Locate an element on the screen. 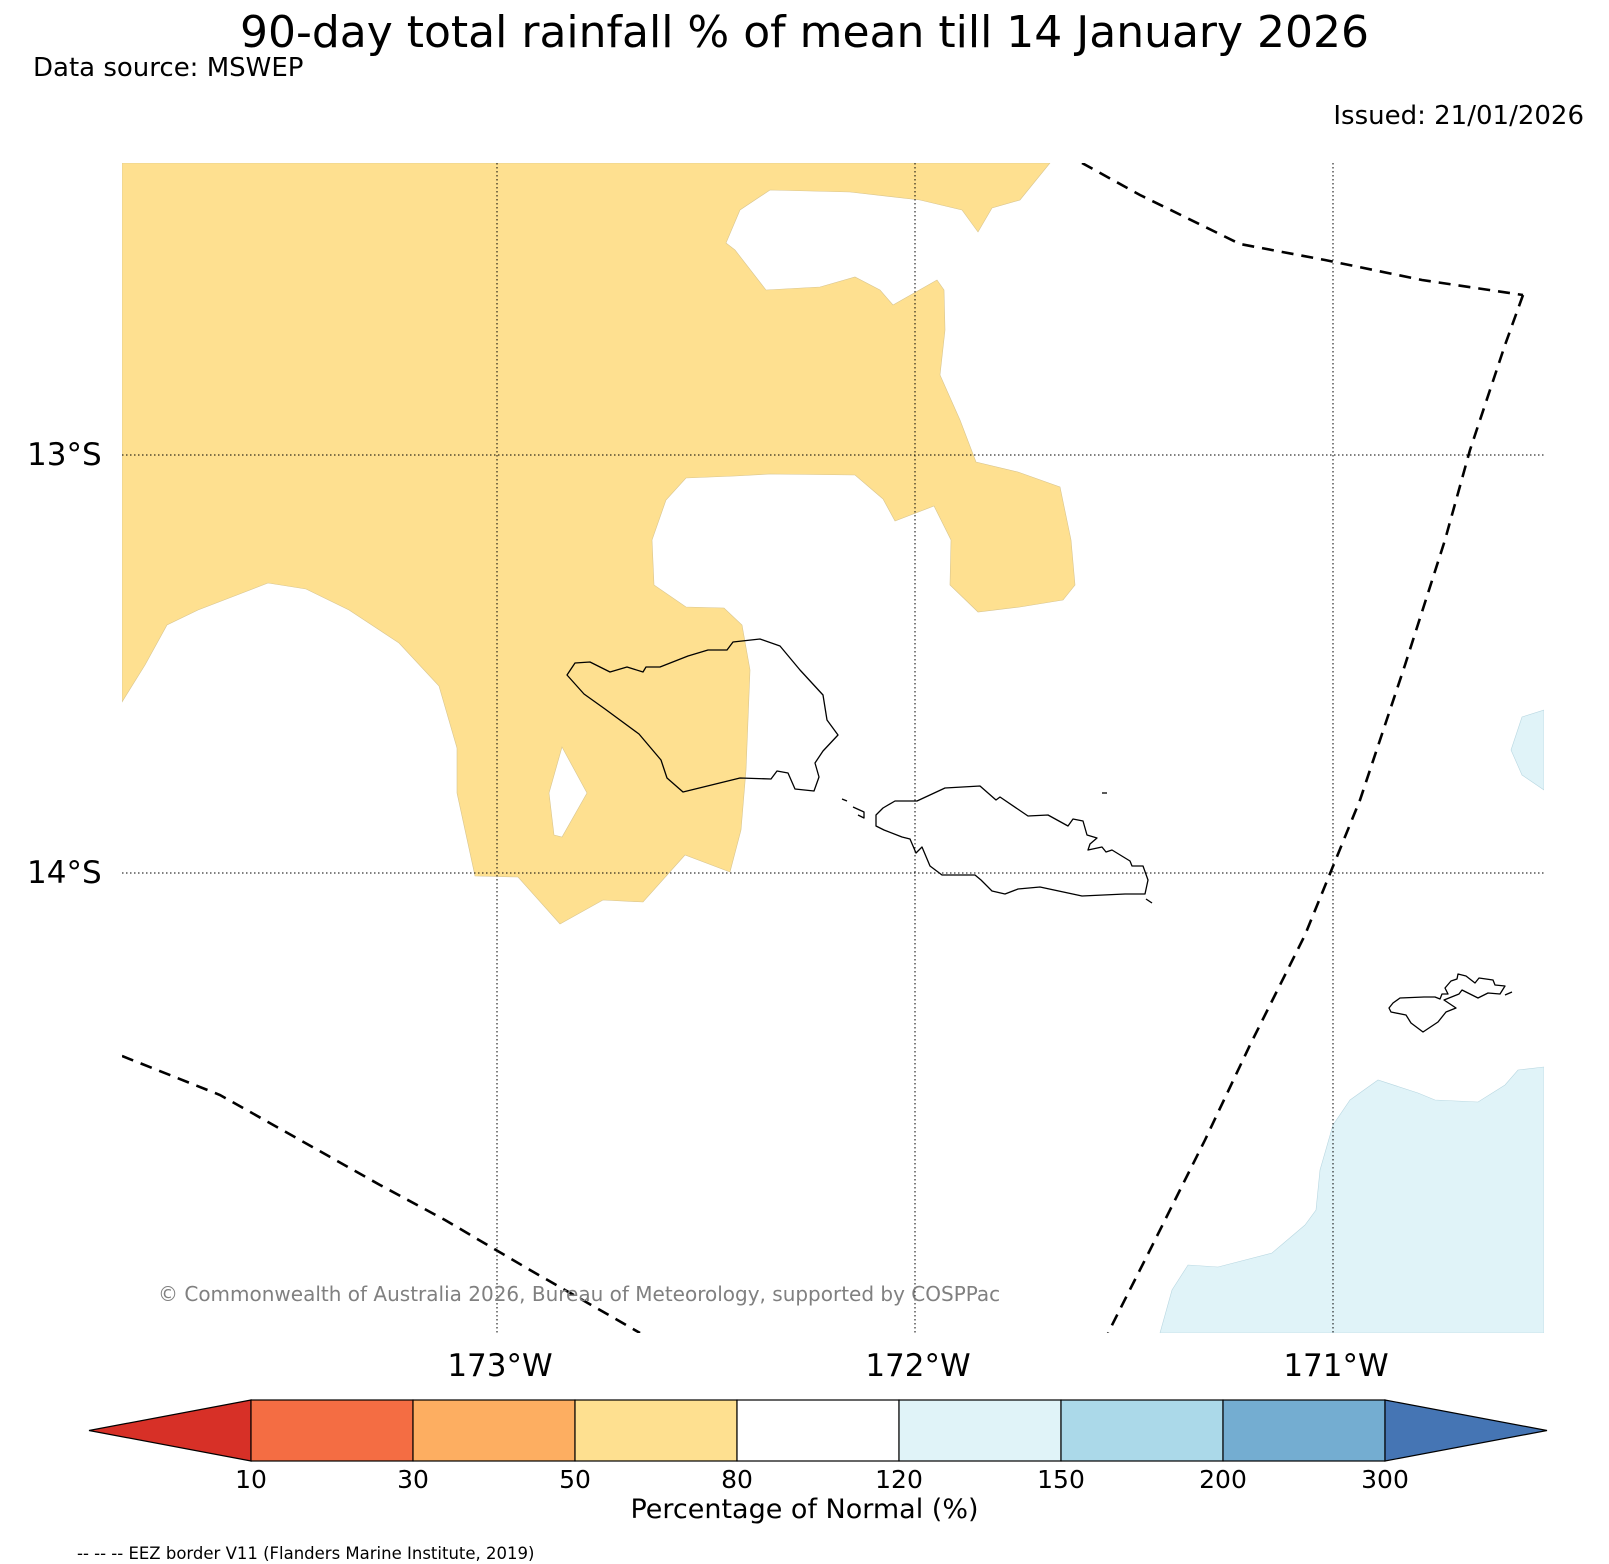 The image size is (1609, 1564). lat-label-13s: 13°S is located at coordinates (64, 455).